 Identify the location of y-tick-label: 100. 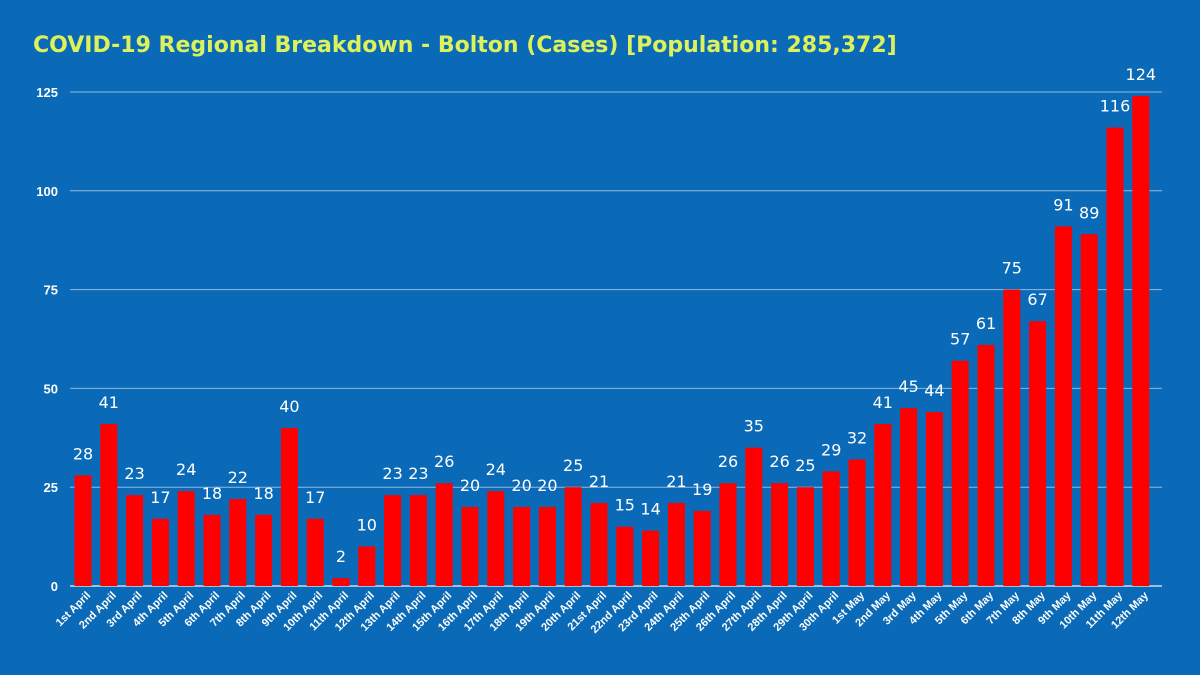
(47, 191).